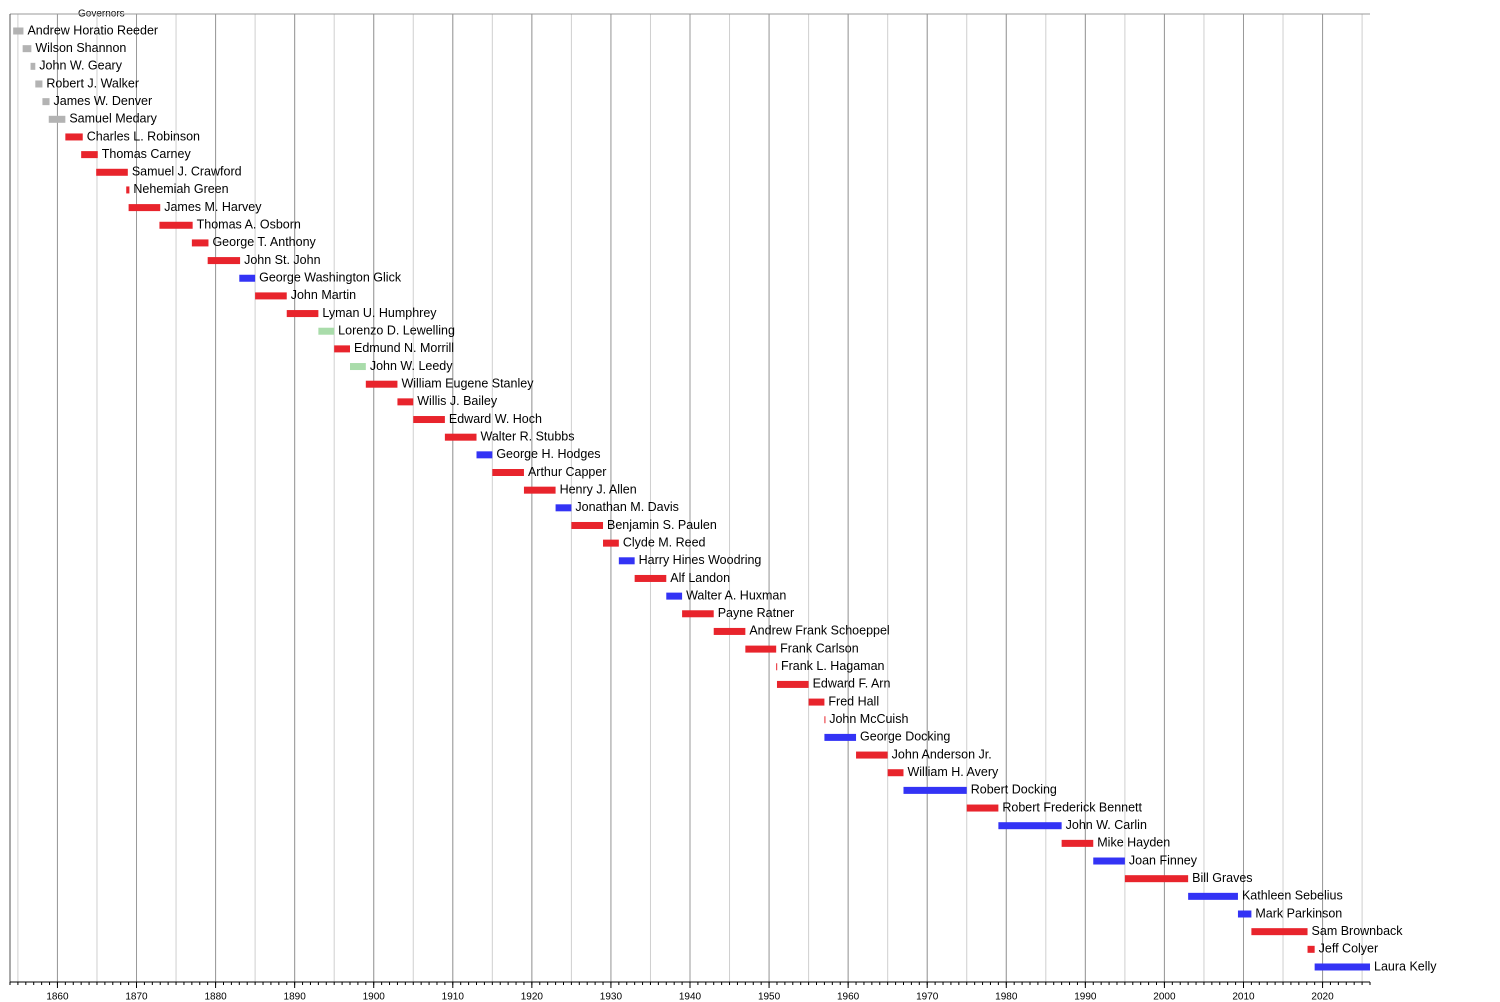  Describe the element at coordinates (1163, 860) in the screenshot. I see `governor-label: Joan Finney` at that location.